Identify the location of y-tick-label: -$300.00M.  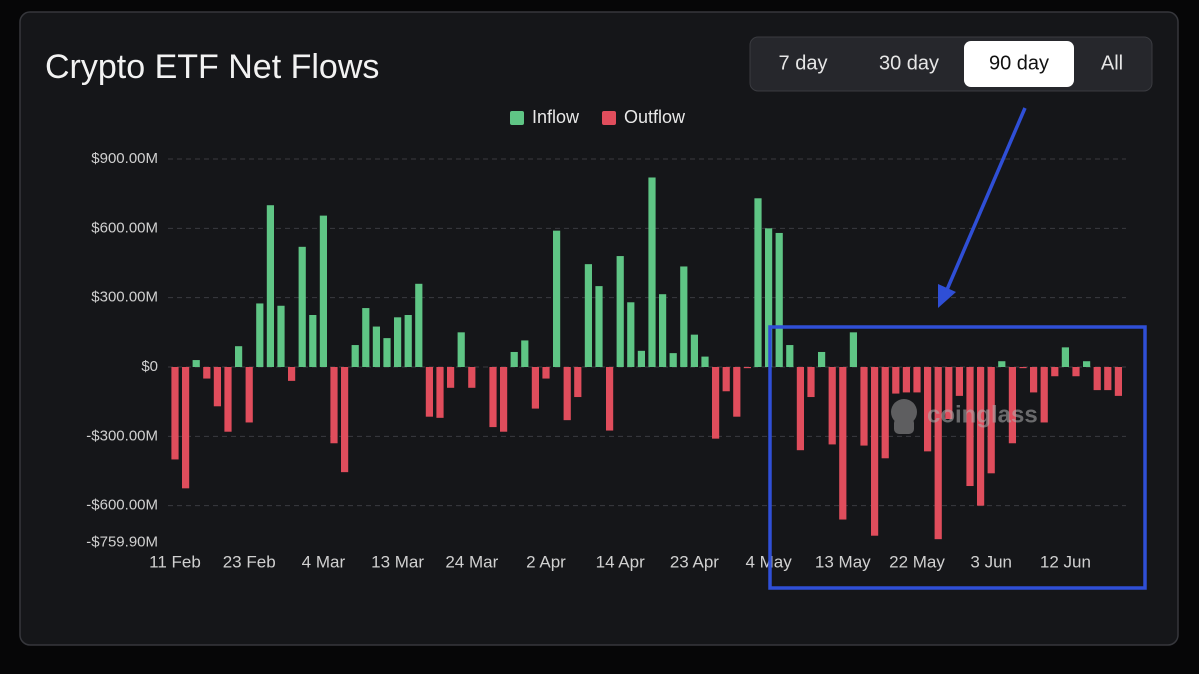
(122, 435).